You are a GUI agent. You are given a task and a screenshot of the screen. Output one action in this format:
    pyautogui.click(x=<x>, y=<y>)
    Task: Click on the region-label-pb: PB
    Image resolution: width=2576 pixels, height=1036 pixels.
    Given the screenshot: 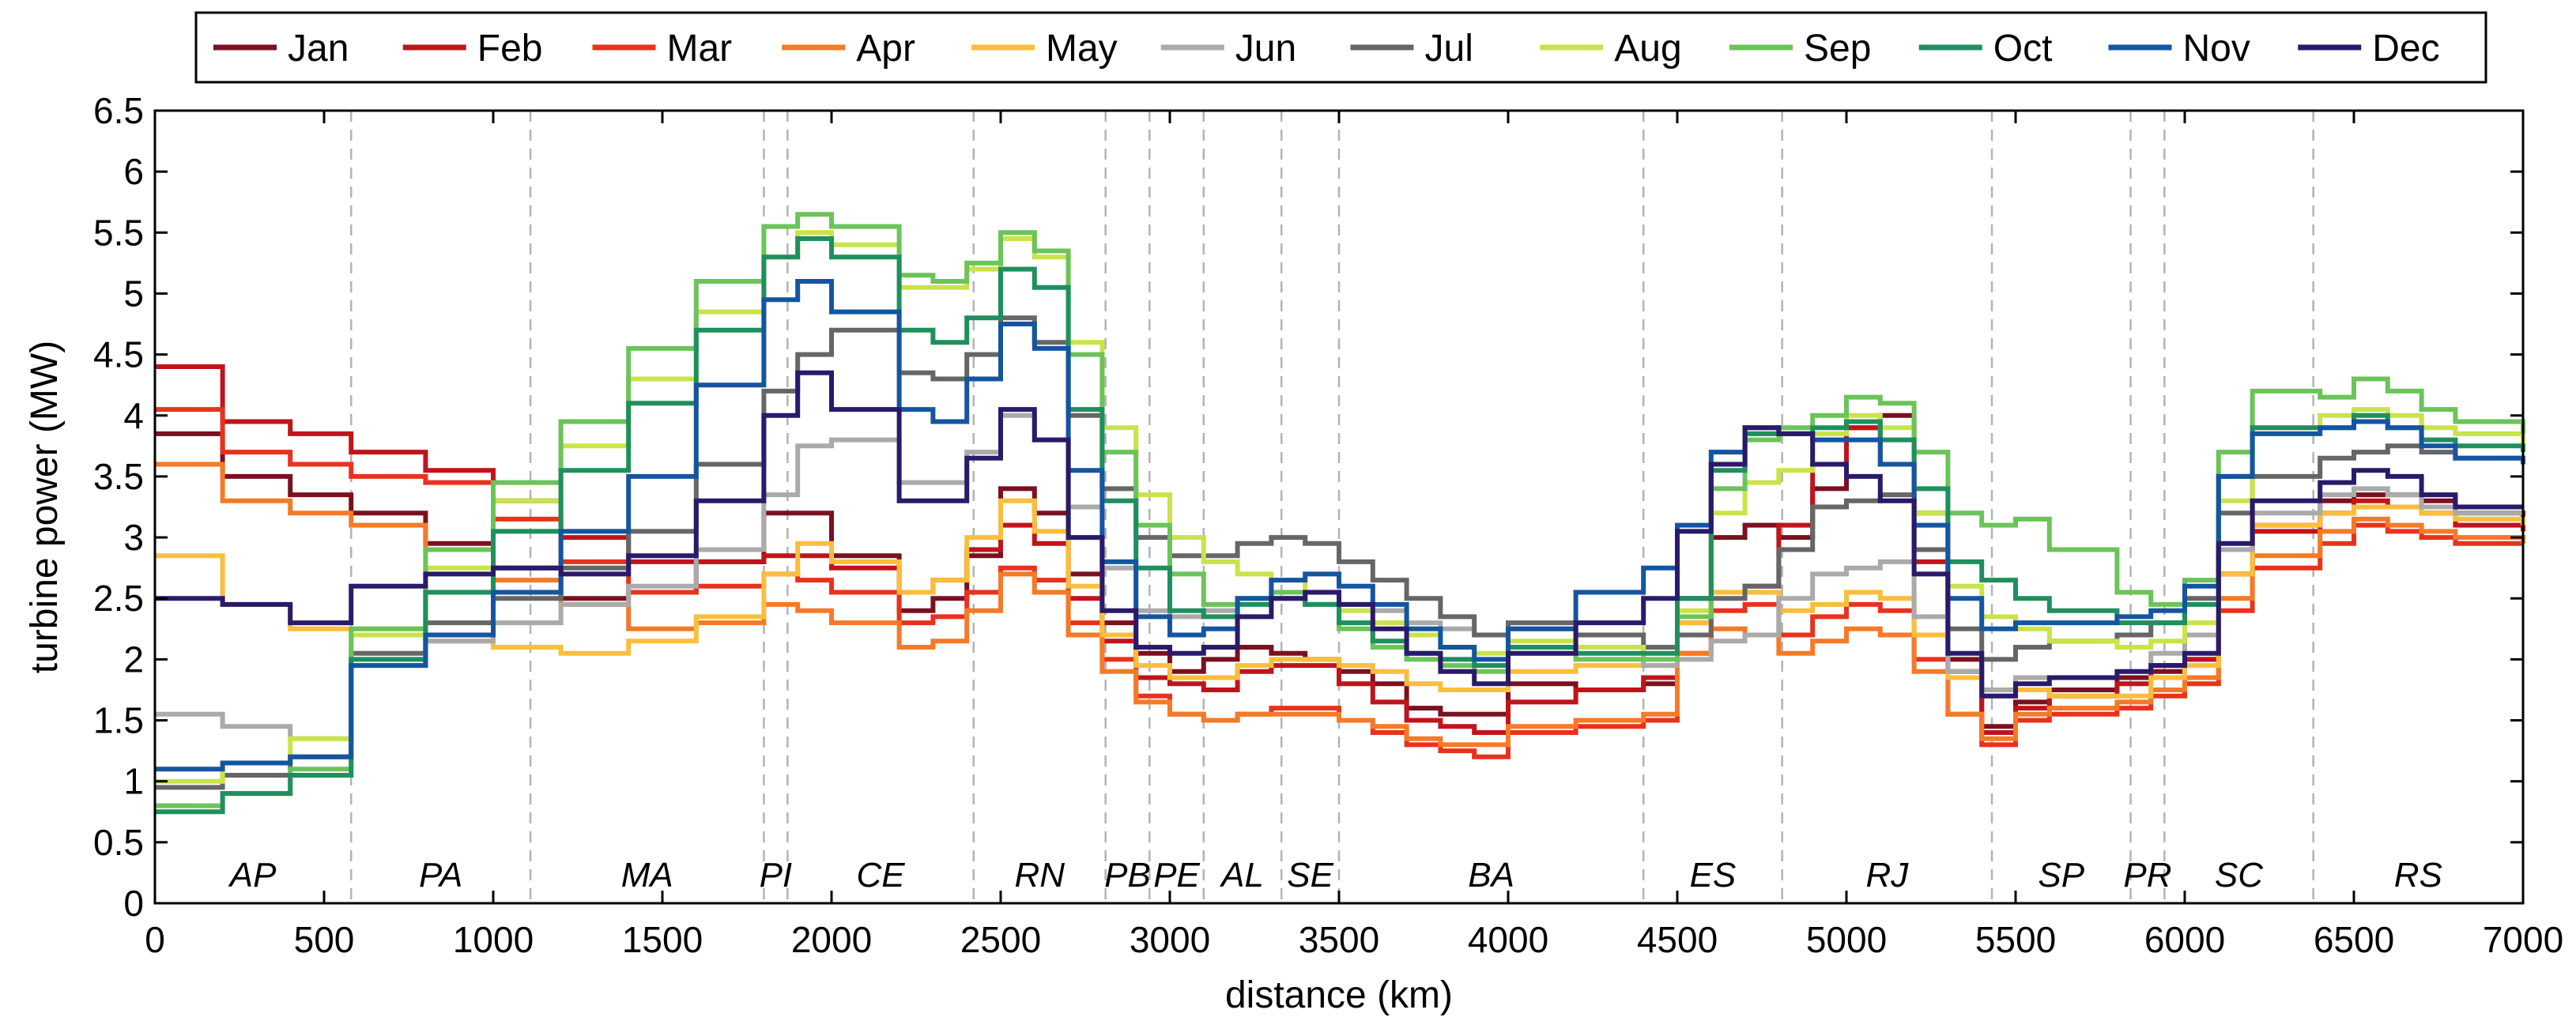 What is the action you would take?
    pyautogui.click(x=1127, y=875)
    